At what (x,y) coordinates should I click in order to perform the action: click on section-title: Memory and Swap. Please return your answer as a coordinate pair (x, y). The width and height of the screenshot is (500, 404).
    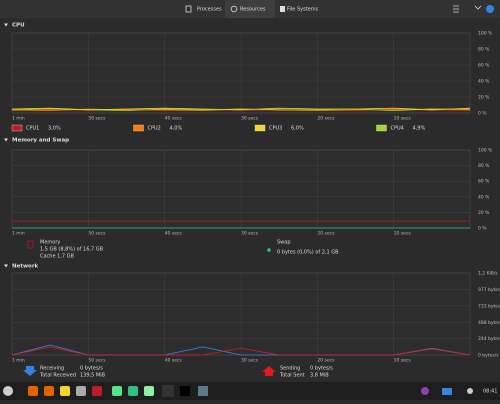
    Looking at the image, I should click on (40, 141).